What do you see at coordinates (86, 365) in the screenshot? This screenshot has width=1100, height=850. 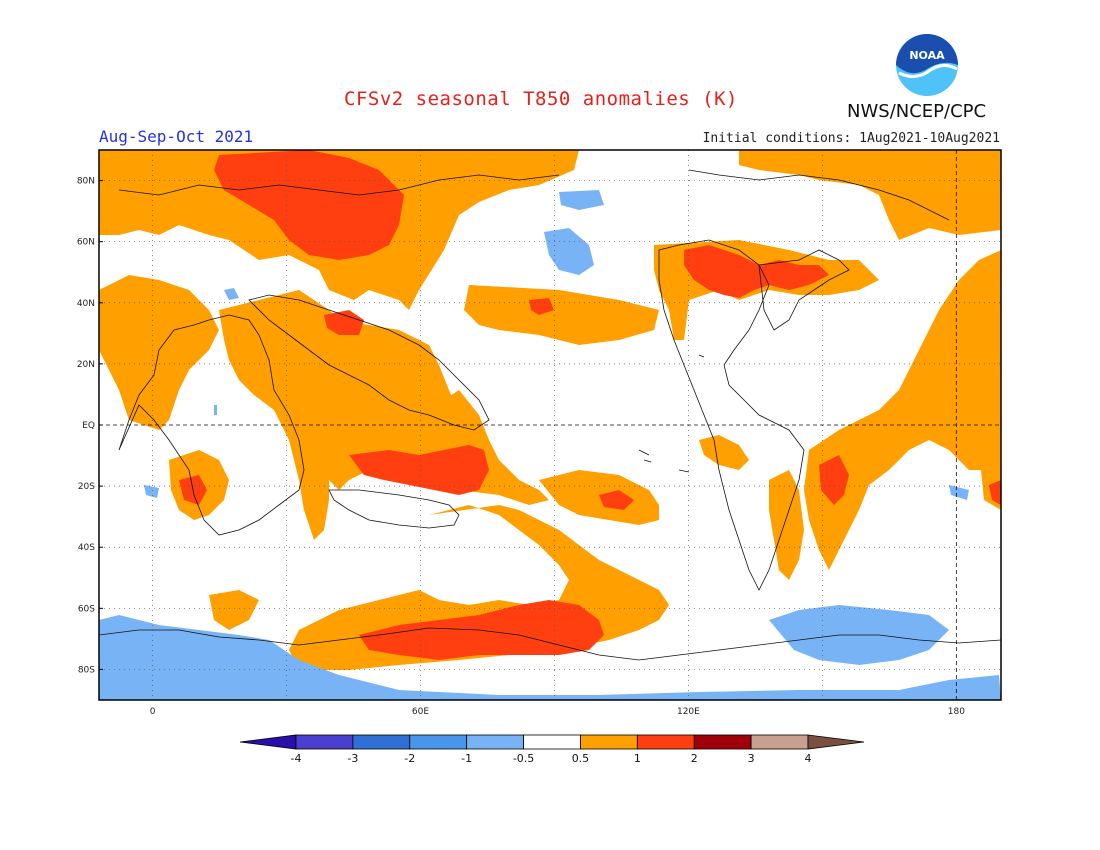 I see `lat-tick-label: 20N` at bounding box center [86, 365].